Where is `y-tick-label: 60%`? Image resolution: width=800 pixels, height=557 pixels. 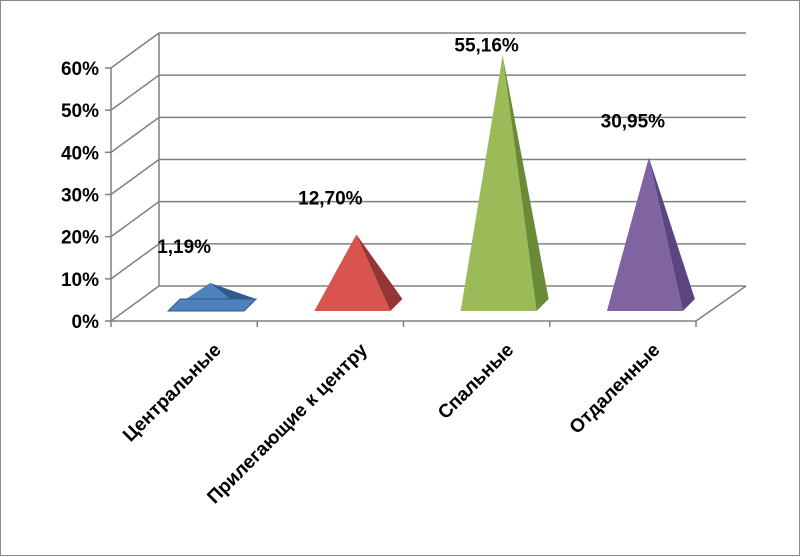 y-tick-label: 60% is located at coordinates (80, 69).